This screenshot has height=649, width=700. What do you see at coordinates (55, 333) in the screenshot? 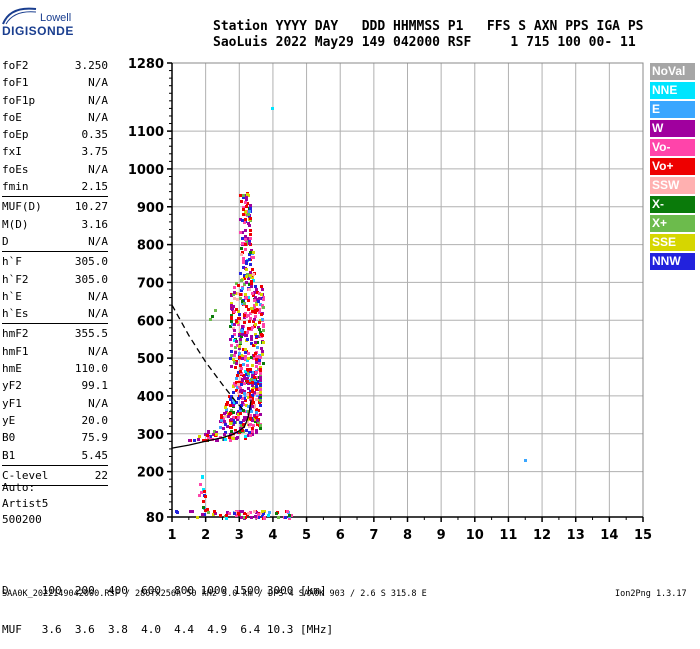
I see `param-row-hmf2: hmF2 355.5` at bounding box center [55, 333].